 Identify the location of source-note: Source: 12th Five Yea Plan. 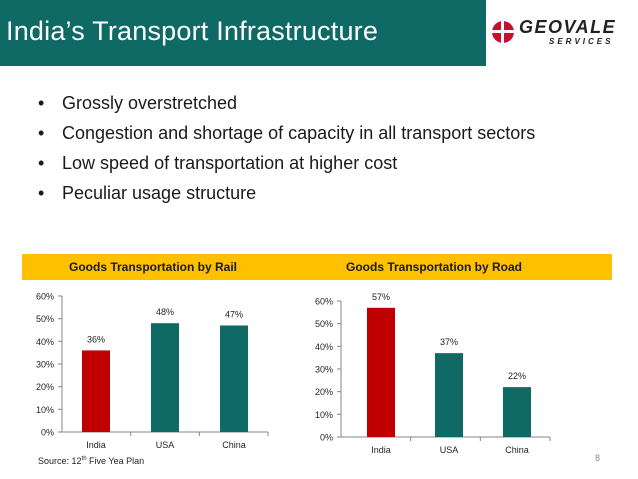
(91, 461).